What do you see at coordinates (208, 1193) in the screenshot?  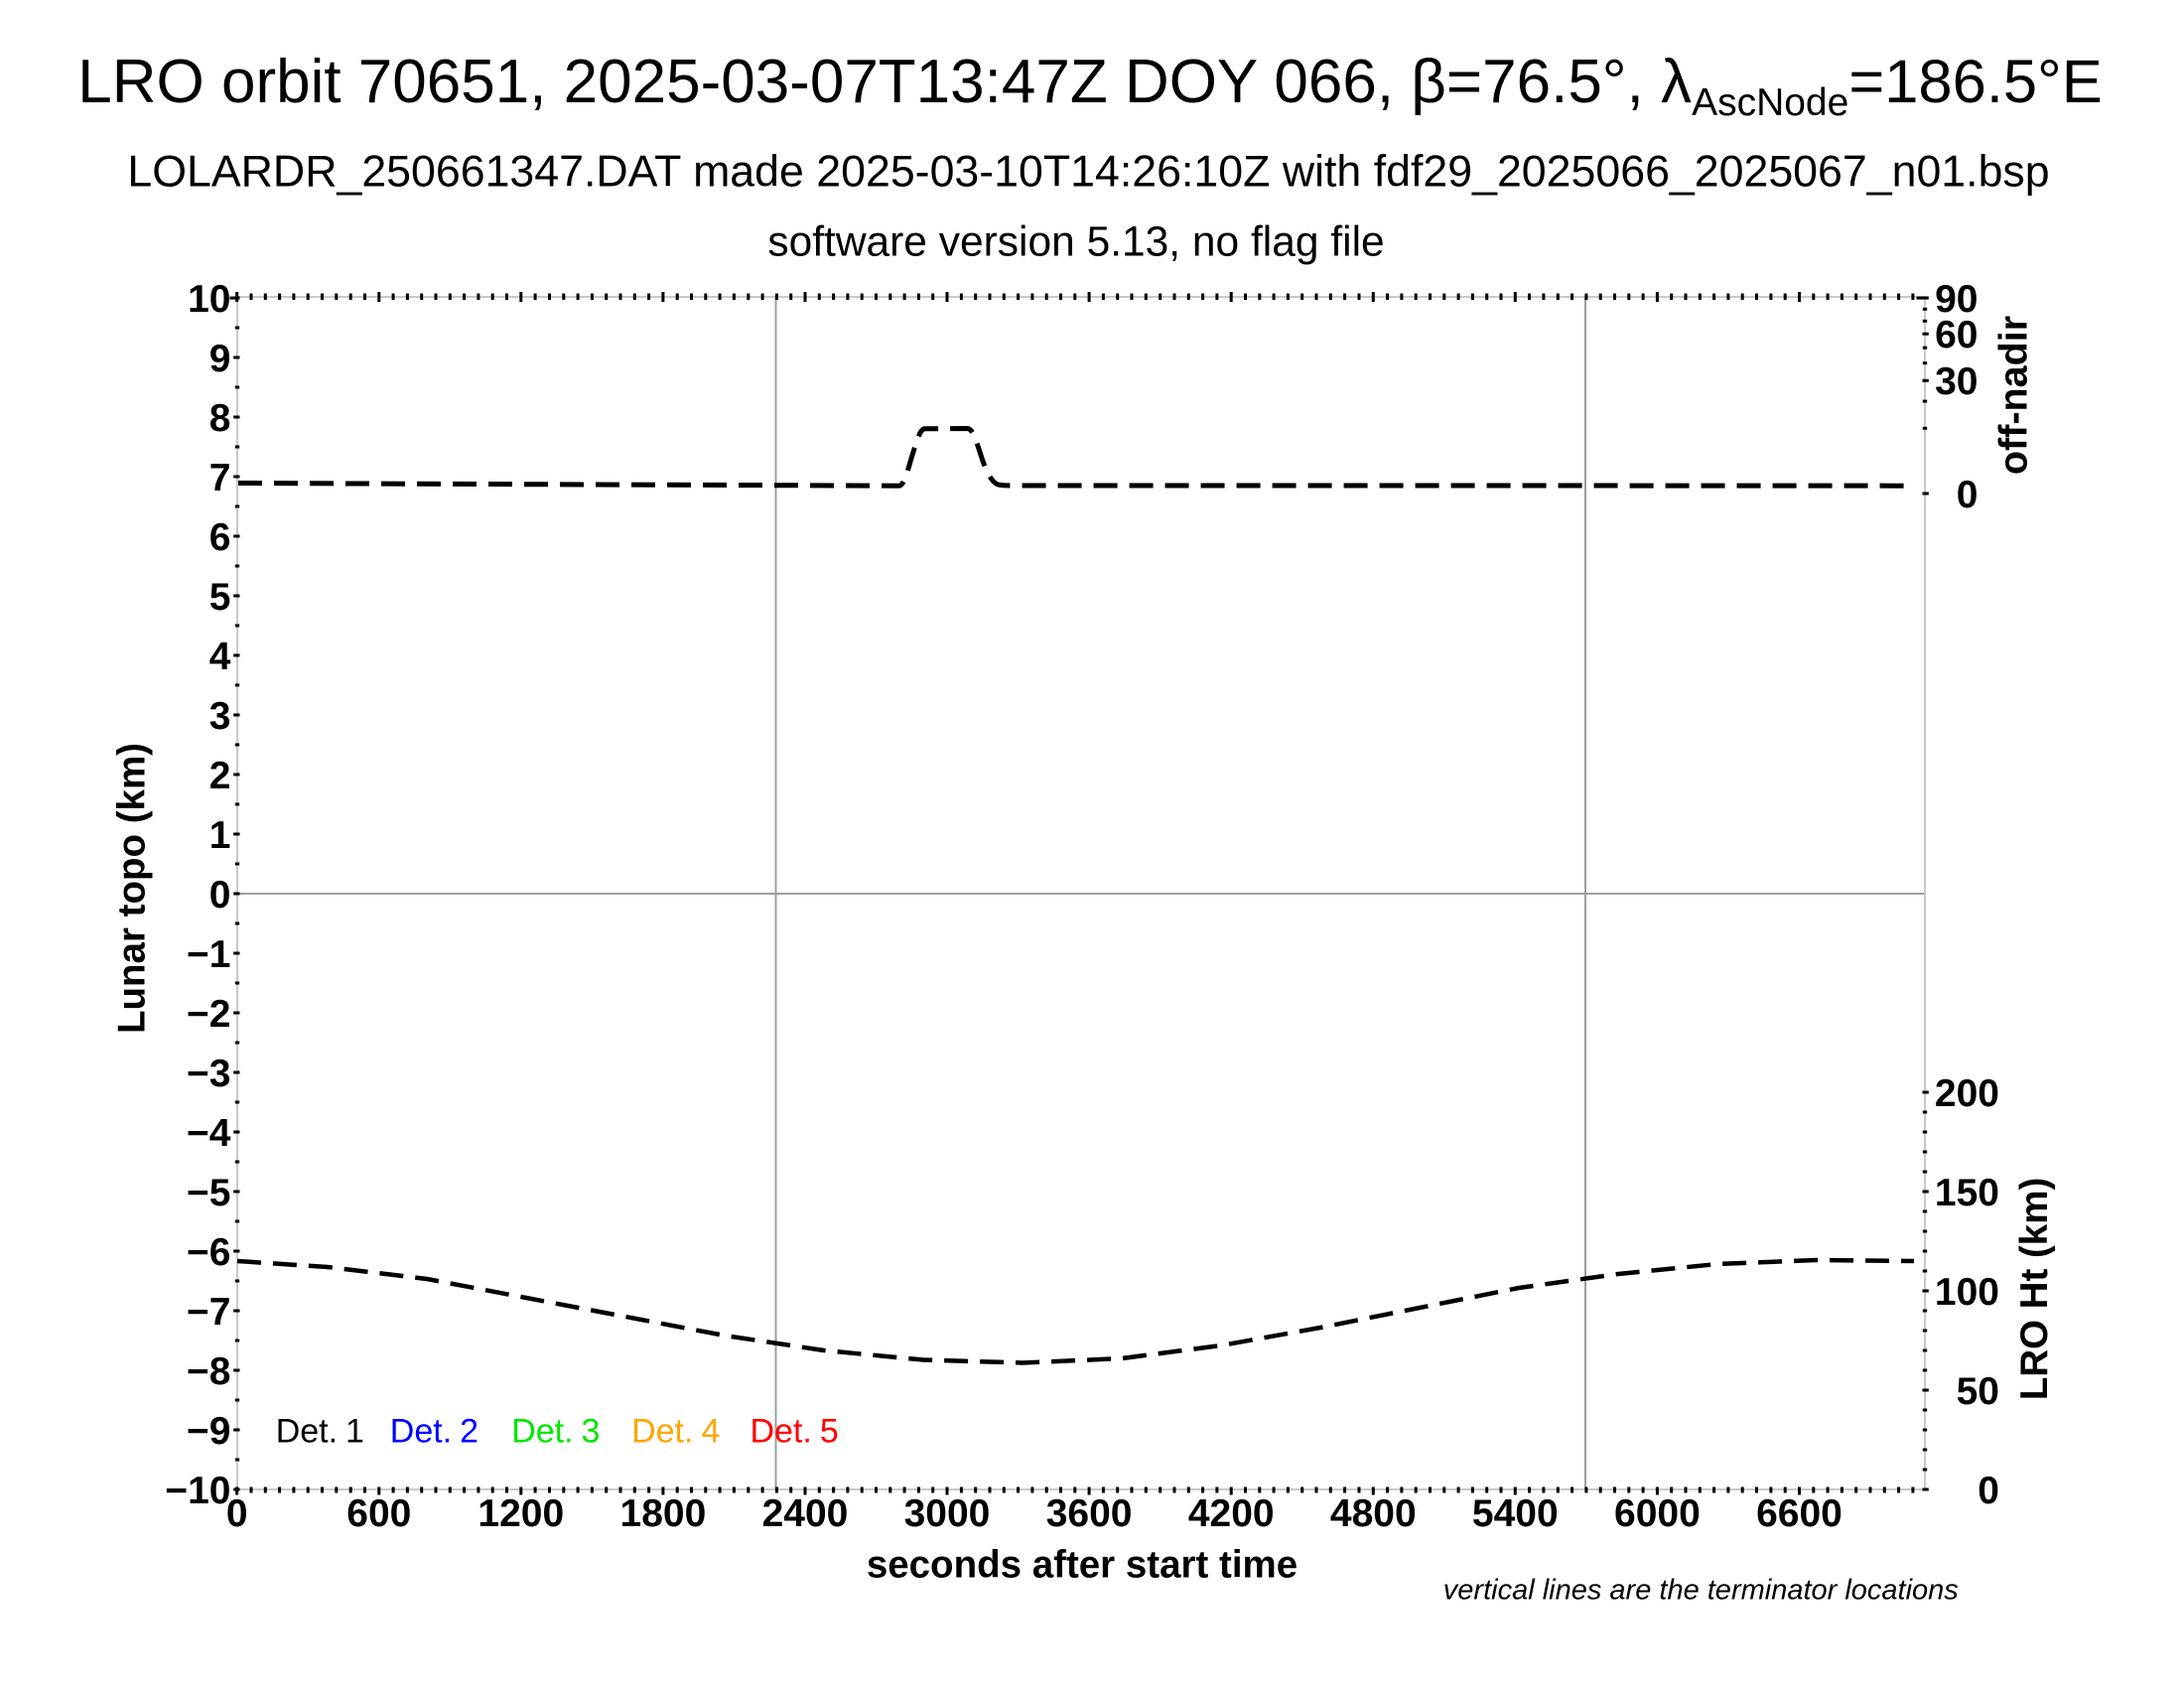 I see `svg-text: −5` at bounding box center [208, 1193].